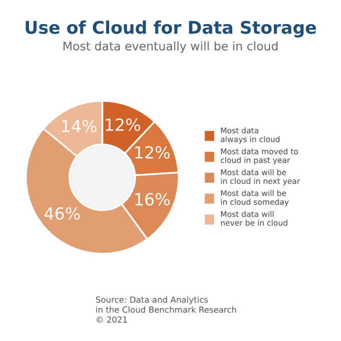 This screenshot has height=341, width=341. Describe the element at coordinates (152, 199) in the screenshot. I see `data-label: 16%` at that location.